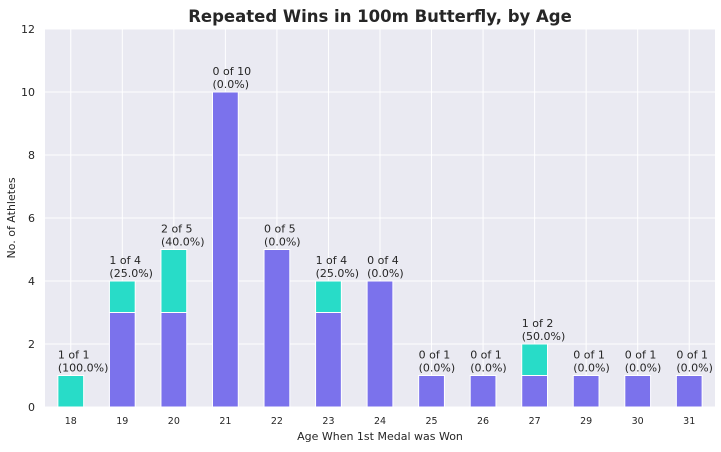  Describe the element at coordinates (535, 421) in the screenshot. I see `x-tick-label: 27` at that location.